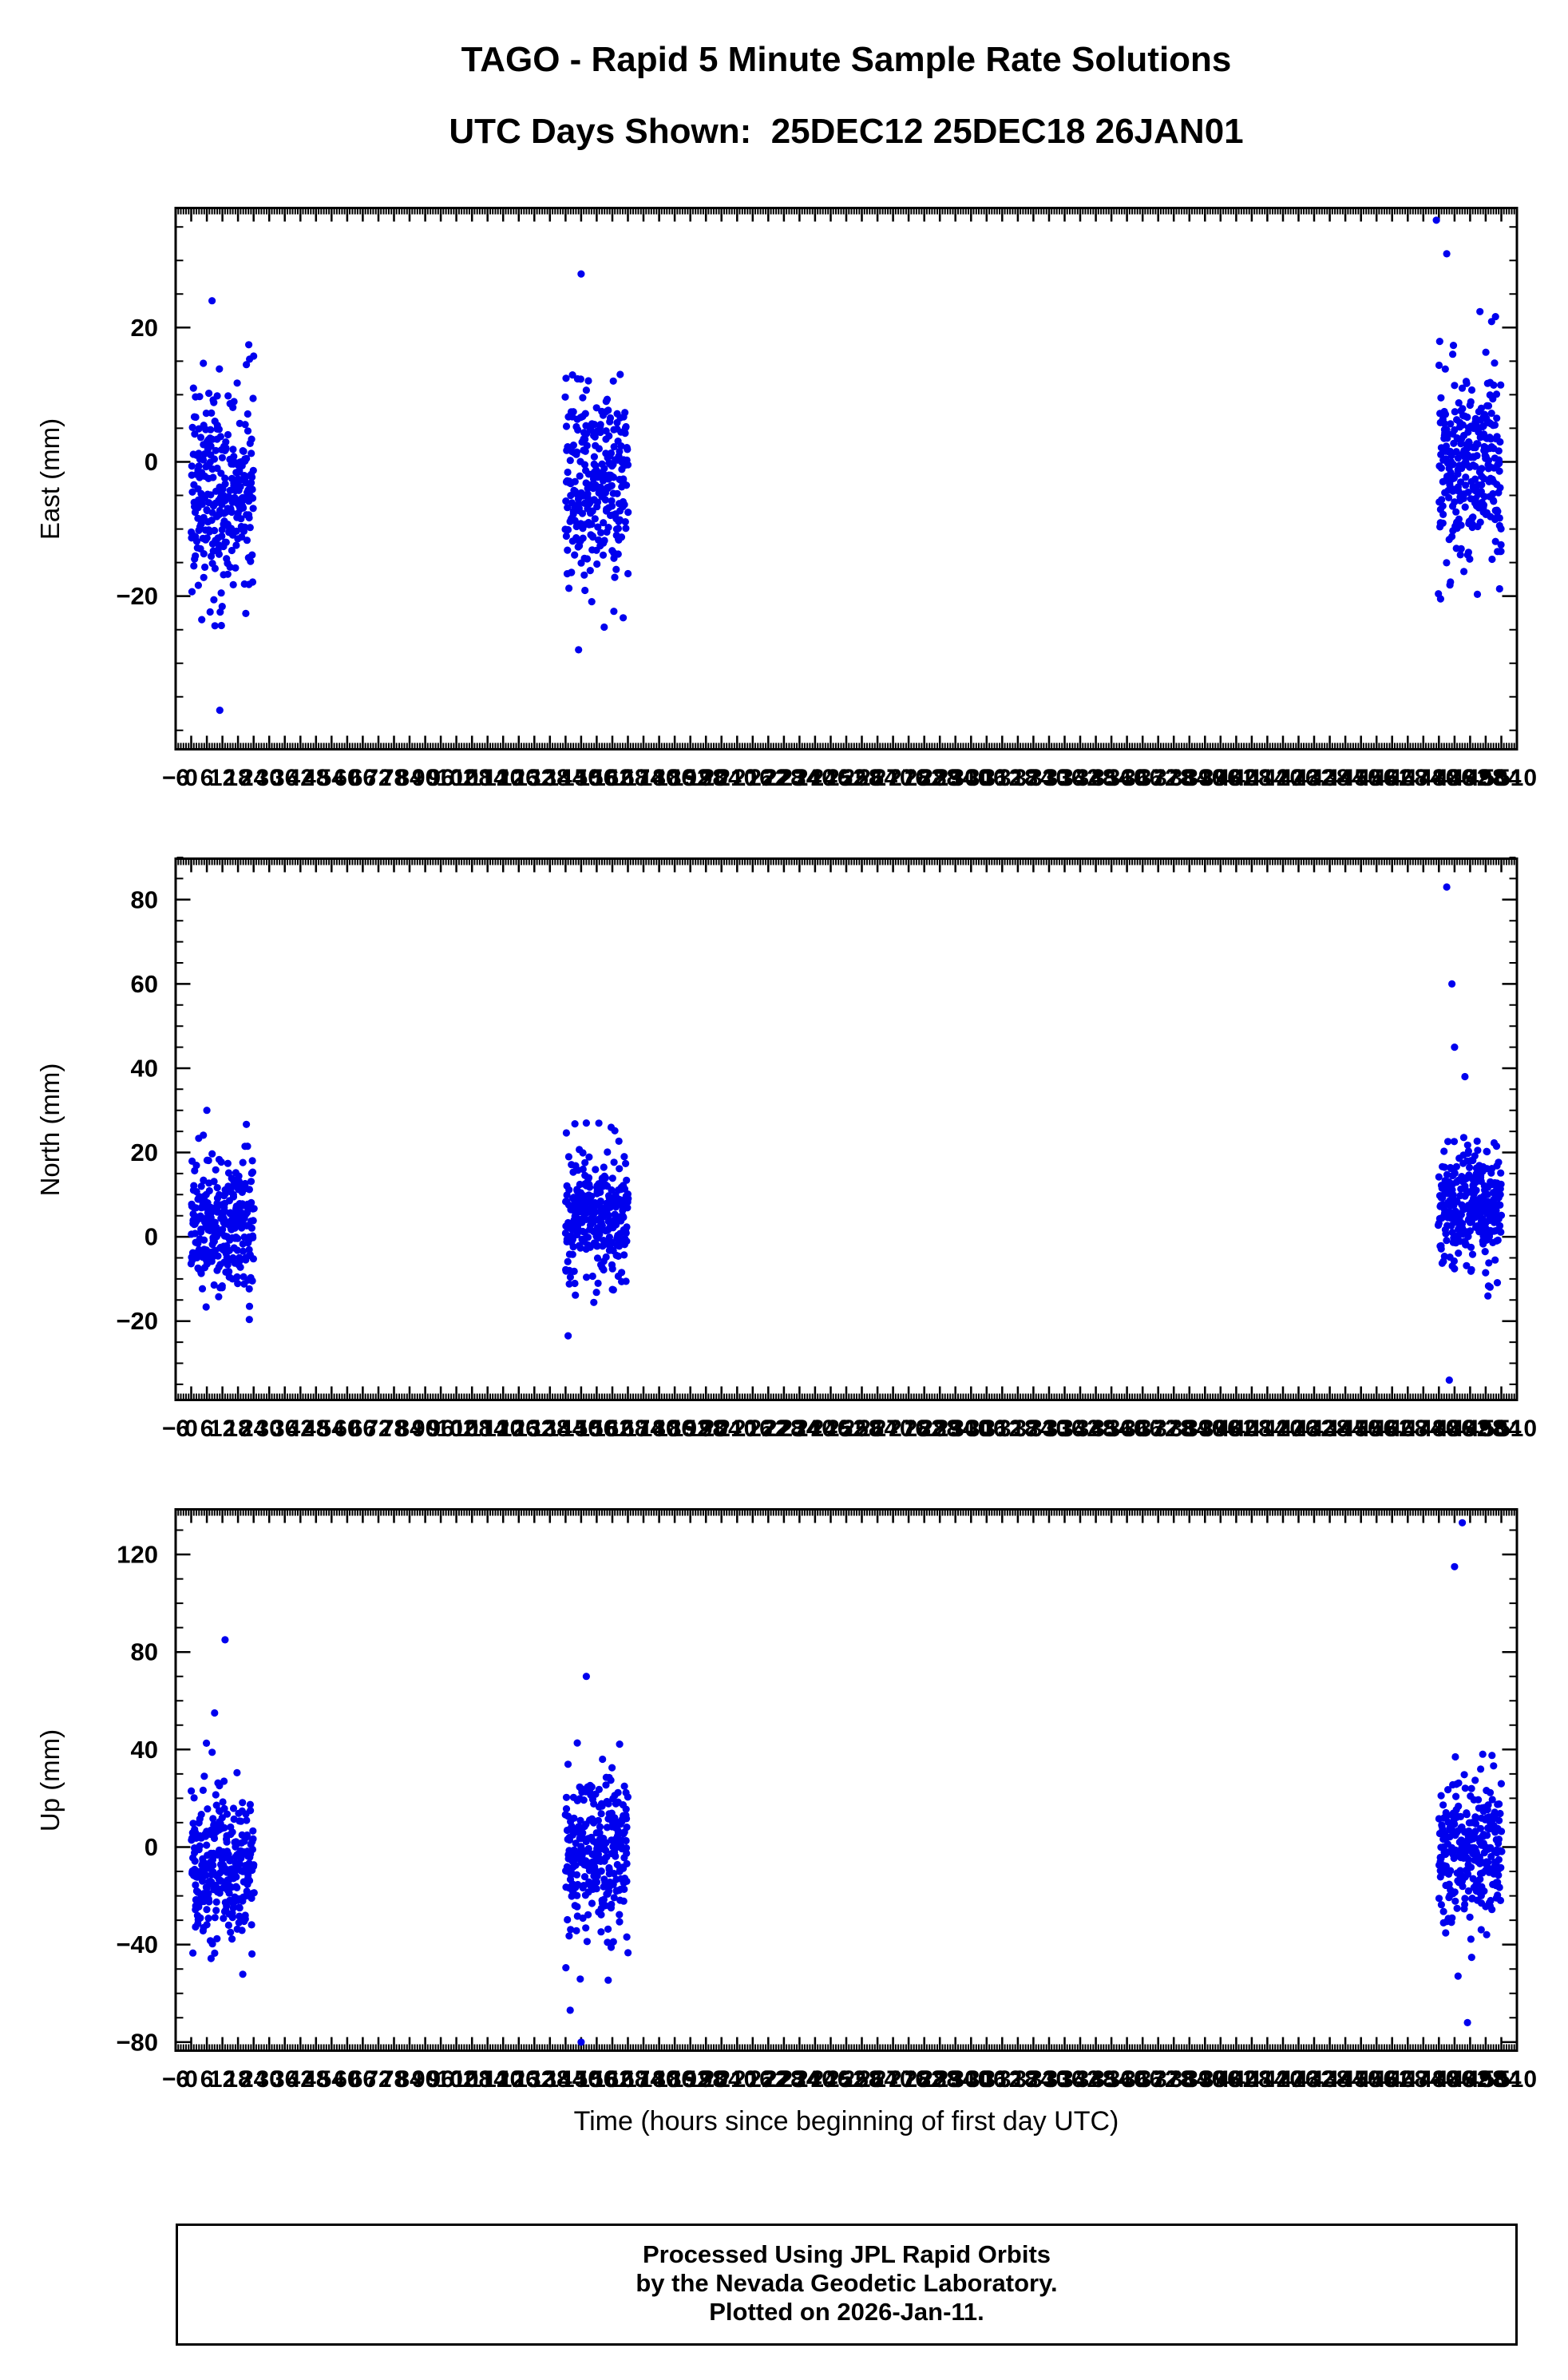 The width and height of the screenshot is (1568, 2380). I want to click on x-tick-label: 486, so click(1455, 778).